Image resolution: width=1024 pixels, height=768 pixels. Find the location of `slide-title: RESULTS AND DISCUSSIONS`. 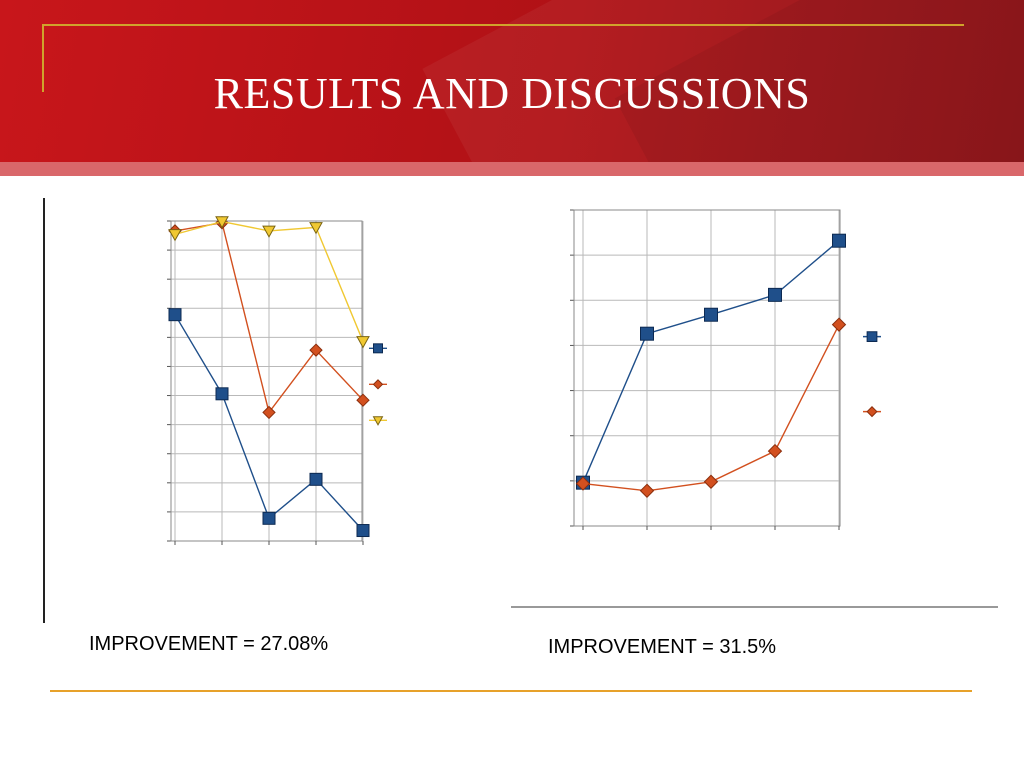

slide-title: RESULTS AND DISCUSSIONS is located at coordinates (512, 93).